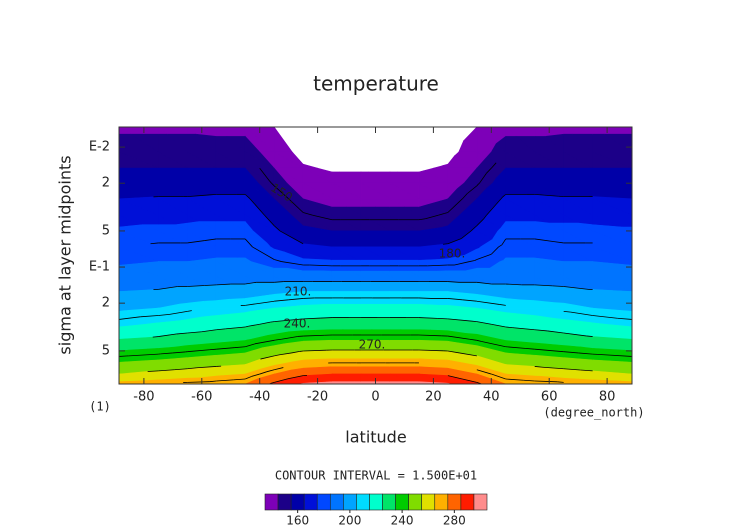  I want to click on x-tick-label: 0, so click(375, 397).